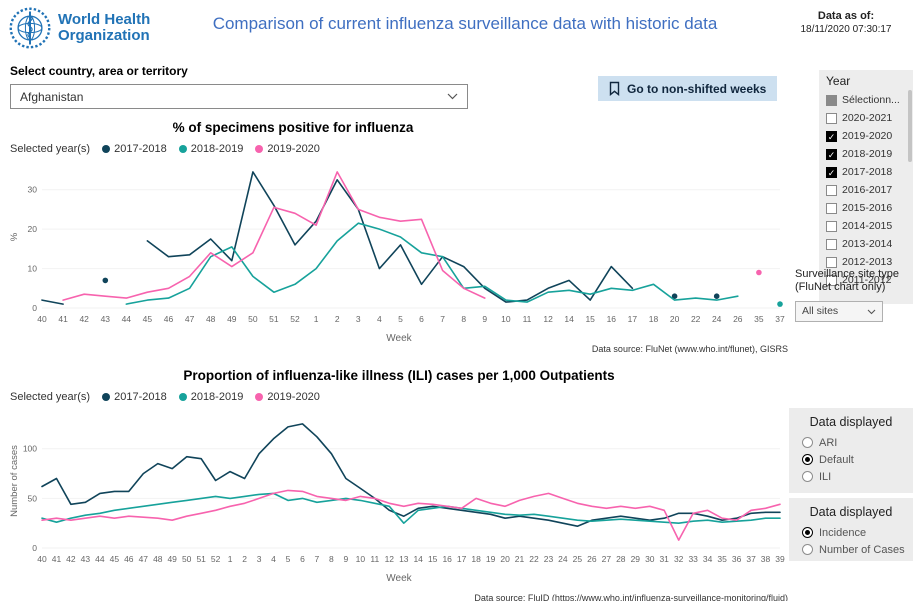 The width and height of the screenshot is (913, 601). I want to click on year-item: 2011-2012, so click(868, 280).